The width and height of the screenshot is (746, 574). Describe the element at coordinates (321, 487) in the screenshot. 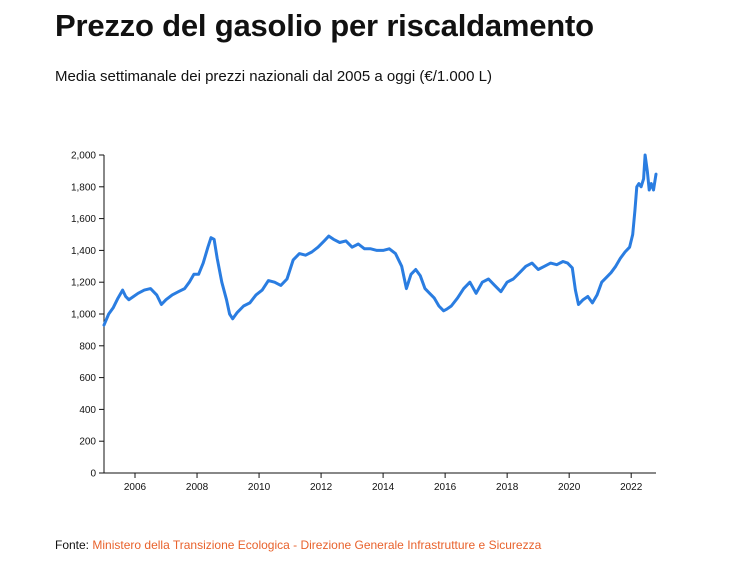

I see `x-tick-label: 2012` at that location.